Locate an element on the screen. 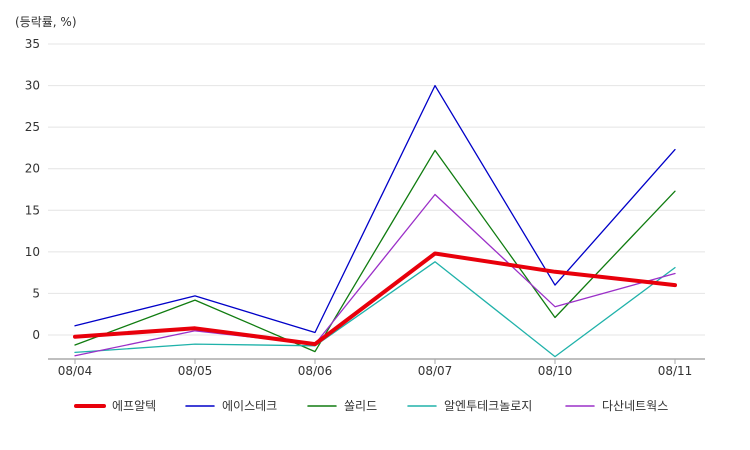 Image resolution: width=750 pixels, height=450 pixels. x-tick-label: 08/04 is located at coordinates (75, 371).